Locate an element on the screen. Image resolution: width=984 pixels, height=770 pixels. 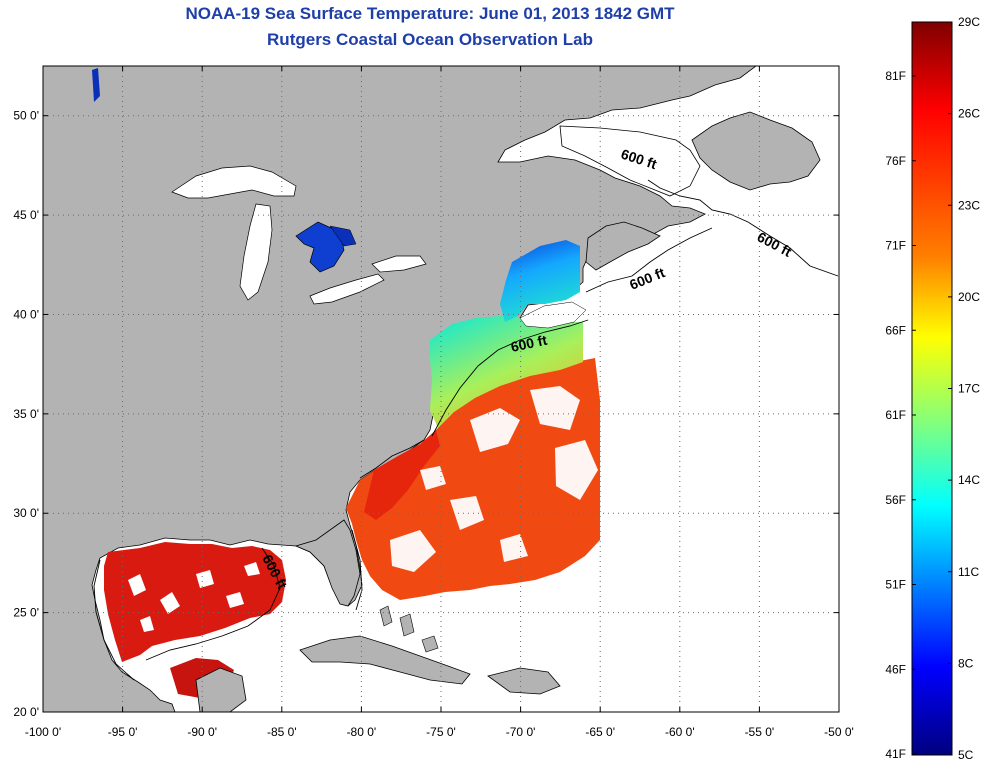
lat-tick-label: 25 0' is located at coordinates (26, 613).